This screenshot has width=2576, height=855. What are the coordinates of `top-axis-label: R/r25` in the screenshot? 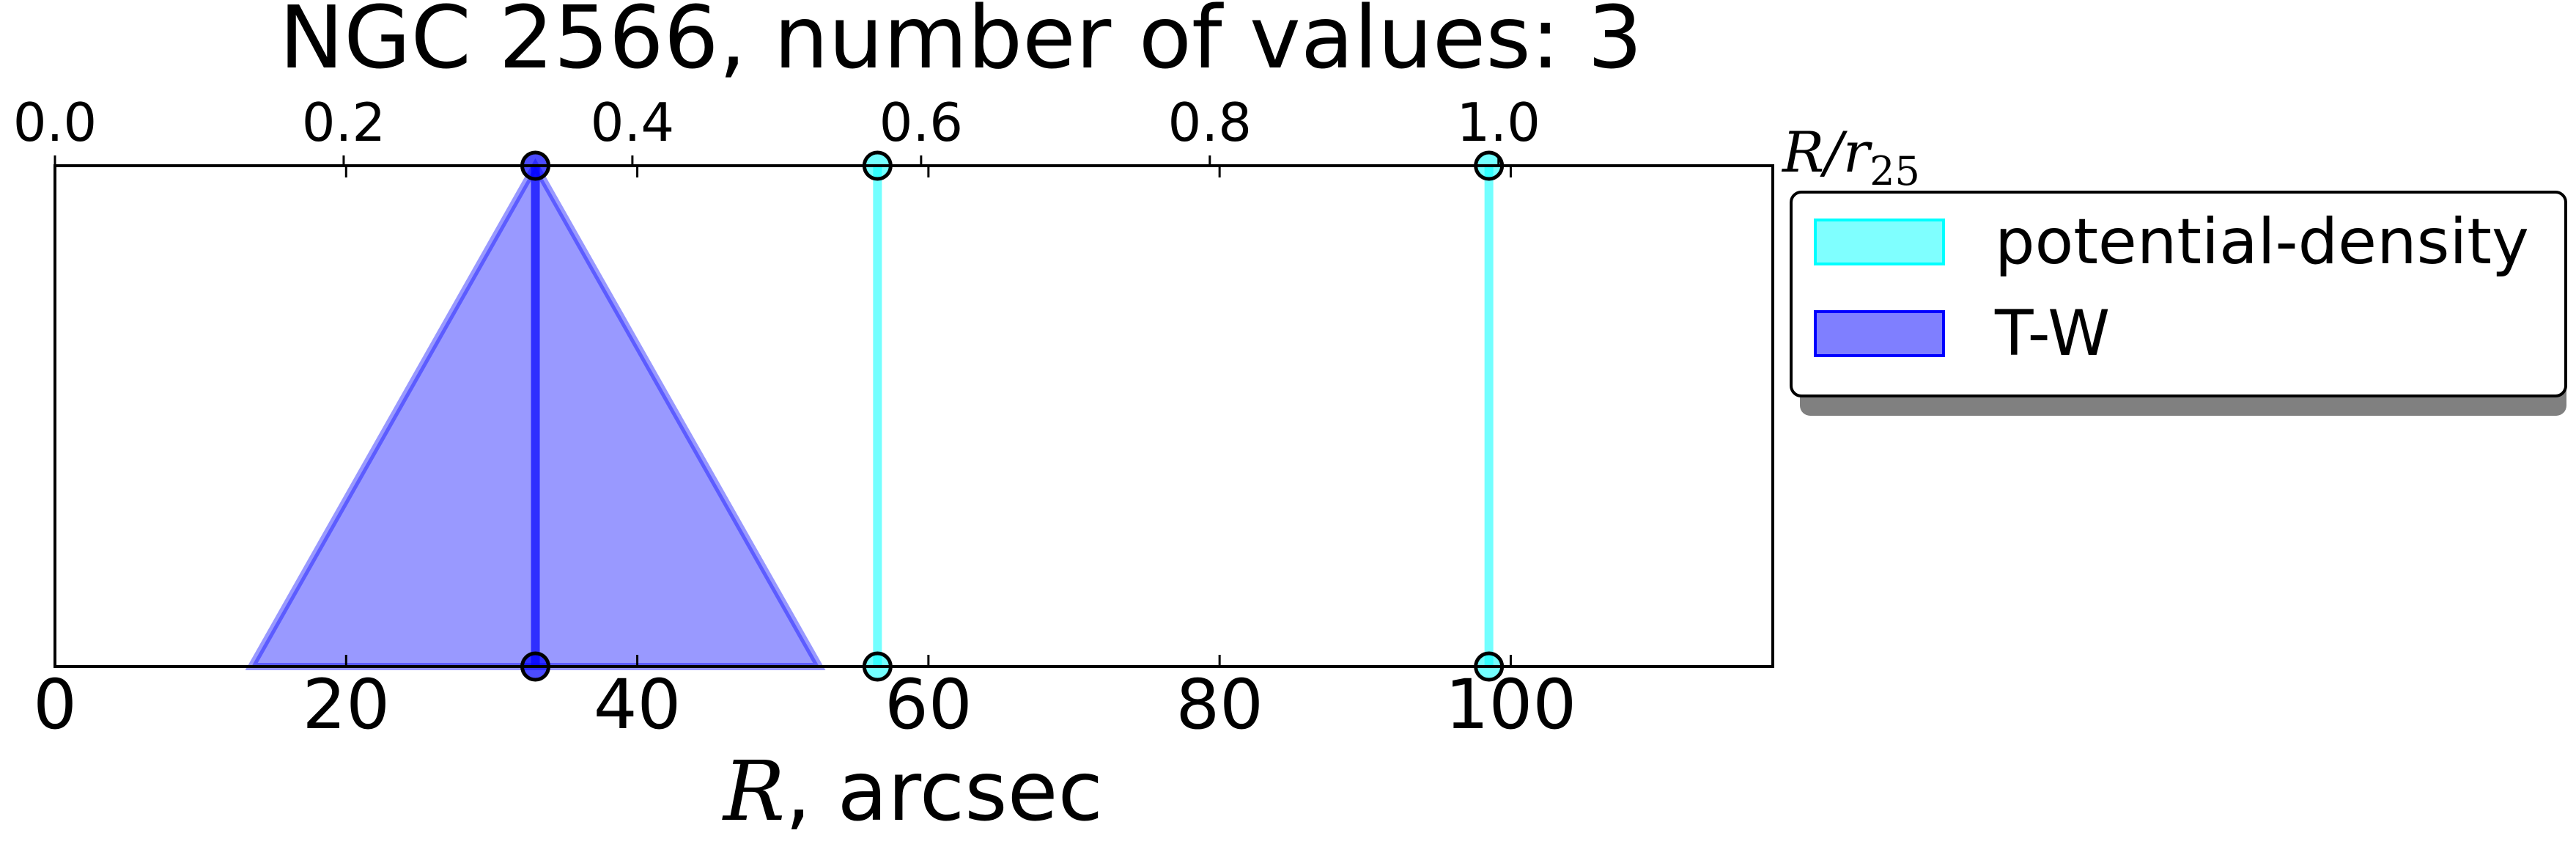 It's located at (1850, 157).